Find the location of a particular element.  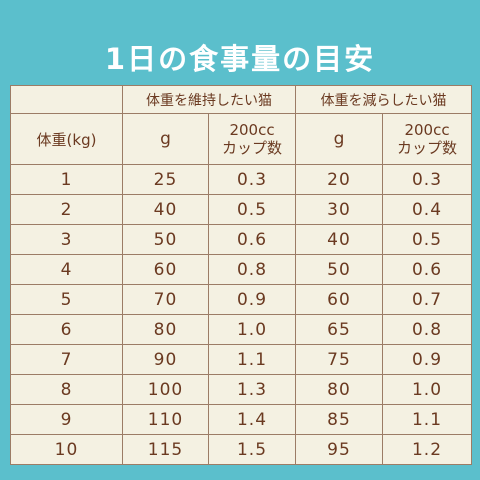

reduce-cups-cell: 0.4 is located at coordinates (427, 209).